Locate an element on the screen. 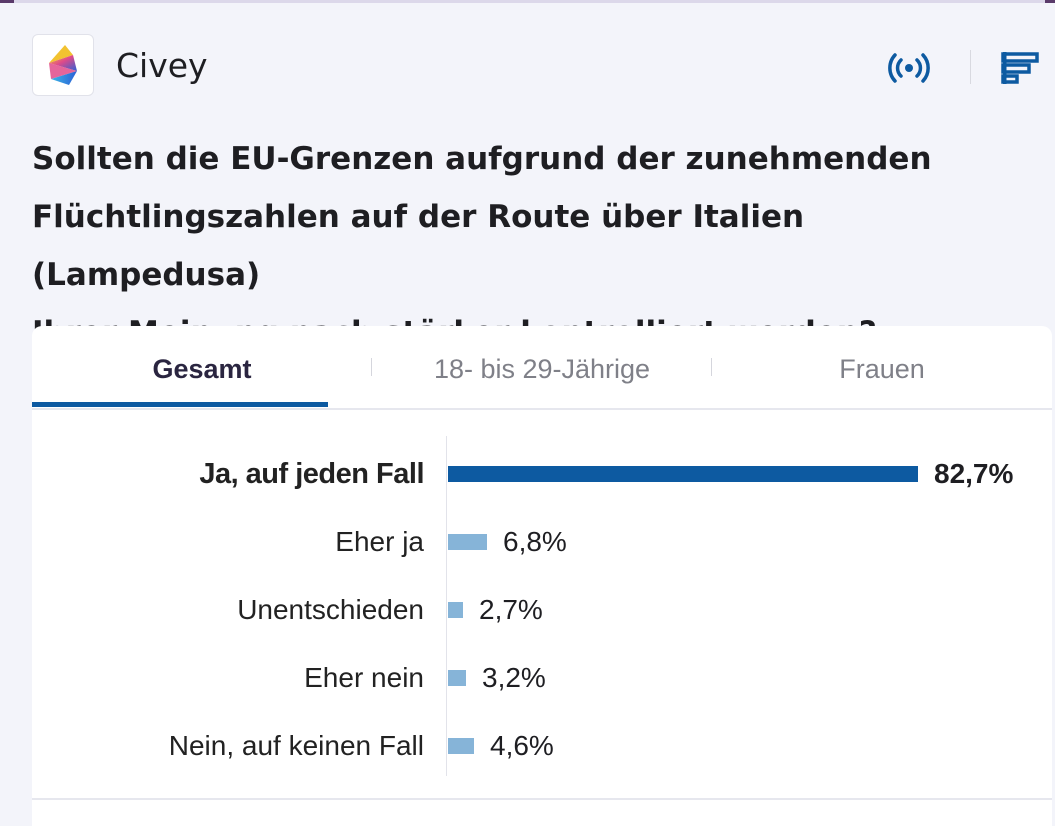  live-button is located at coordinates (909, 68).